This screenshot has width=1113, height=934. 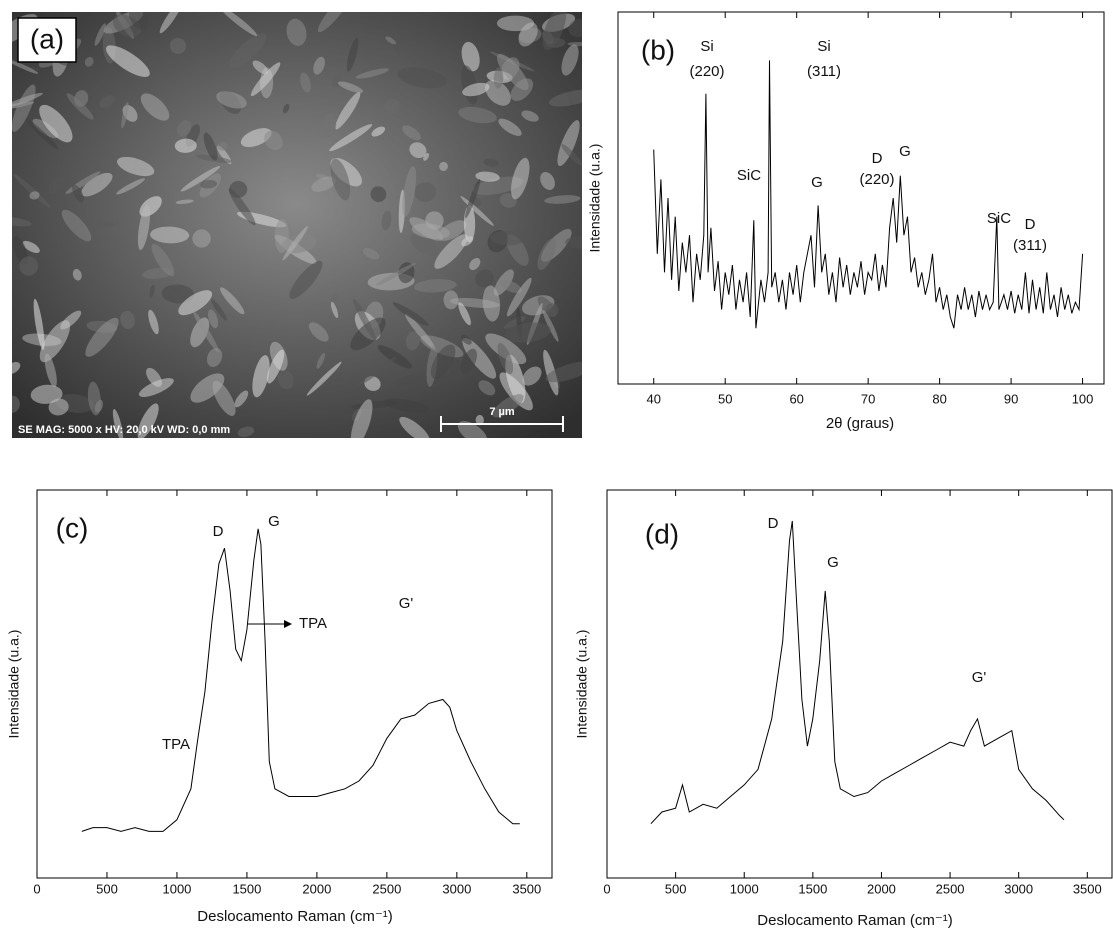 What do you see at coordinates (72, 527) in the screenshot?
I see `panel-label: (c)` at bounding box center [72, 527].